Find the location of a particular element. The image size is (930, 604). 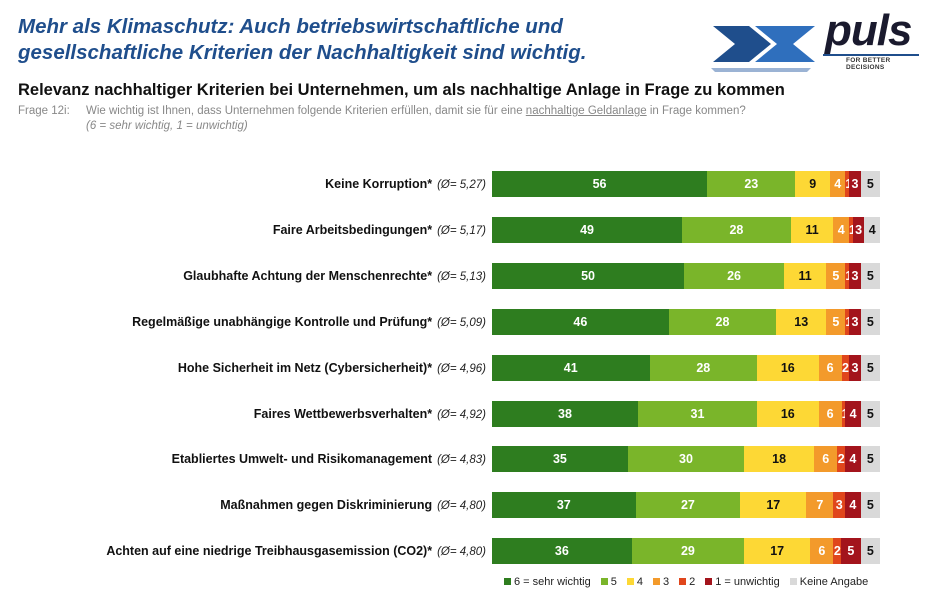

legend-item: 2 is located at coordinates (687, 582).